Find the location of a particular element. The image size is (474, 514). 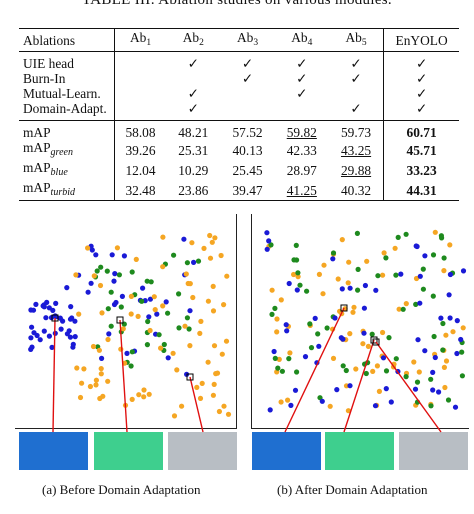

metric-value: 23.86 is located at coordinates (193, 190).